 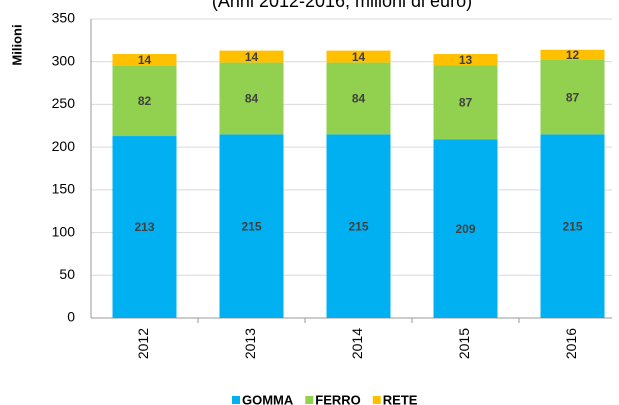 I want to click on value-label: 82, so click(x=145, y=101).